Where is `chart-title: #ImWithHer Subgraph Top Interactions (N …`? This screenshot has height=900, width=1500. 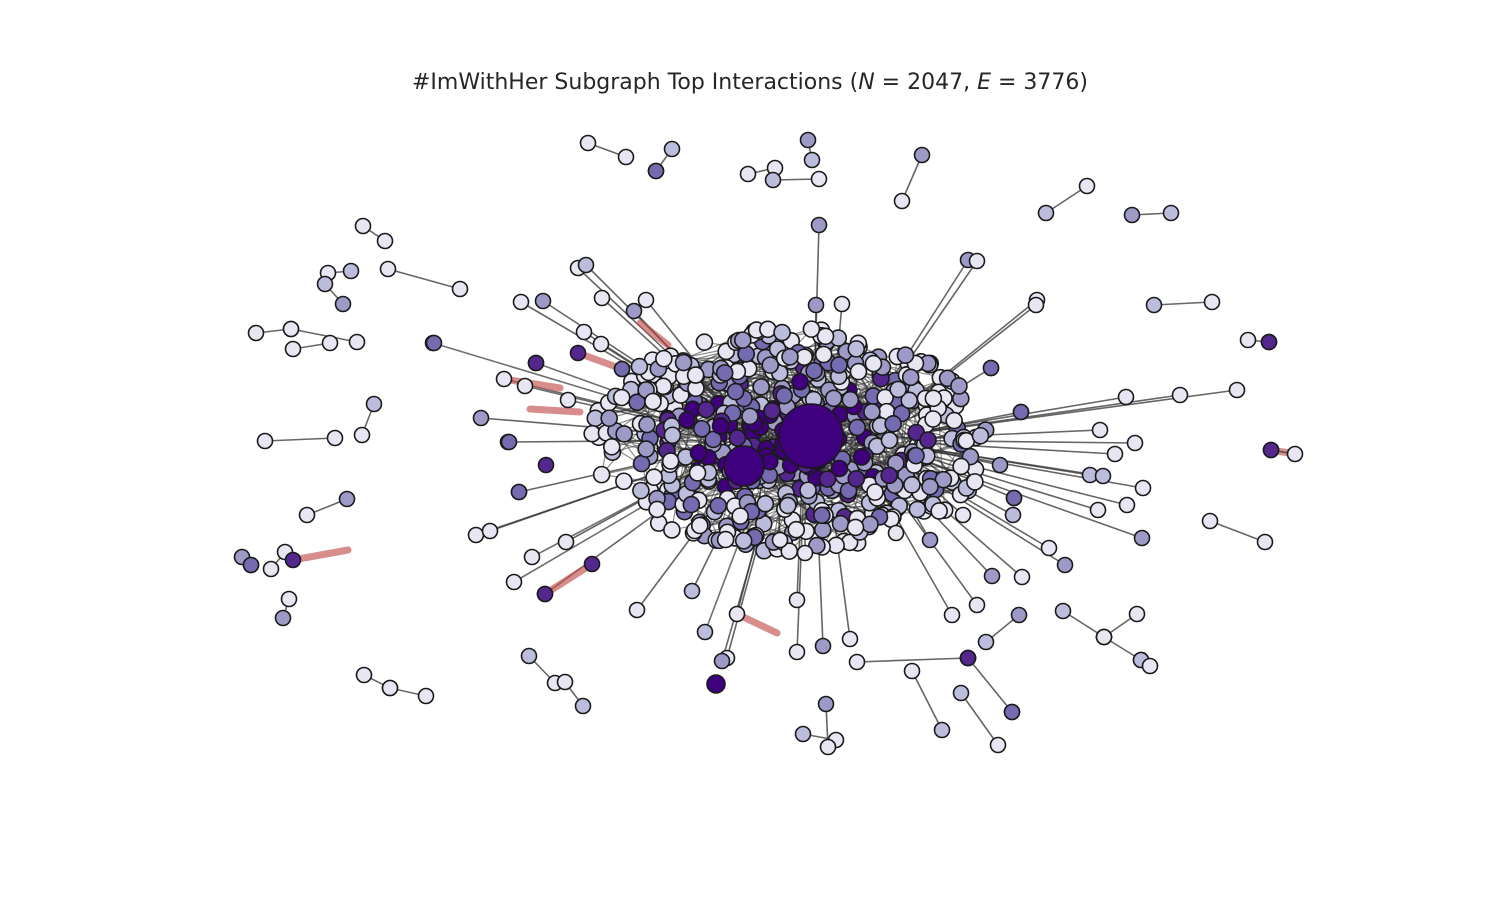
chart-title: #ImWithHer Subgraph Top Interactions (N … is located at coordinates (750, 82).